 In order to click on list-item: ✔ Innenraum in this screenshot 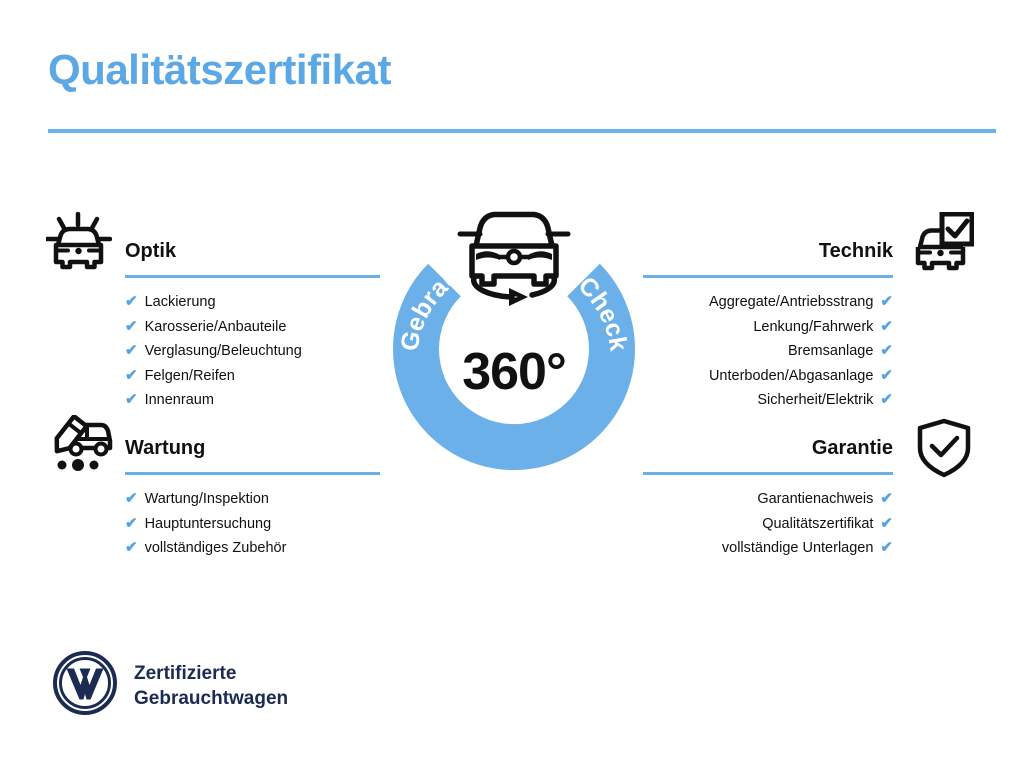, I will do `click(252, 400)`.